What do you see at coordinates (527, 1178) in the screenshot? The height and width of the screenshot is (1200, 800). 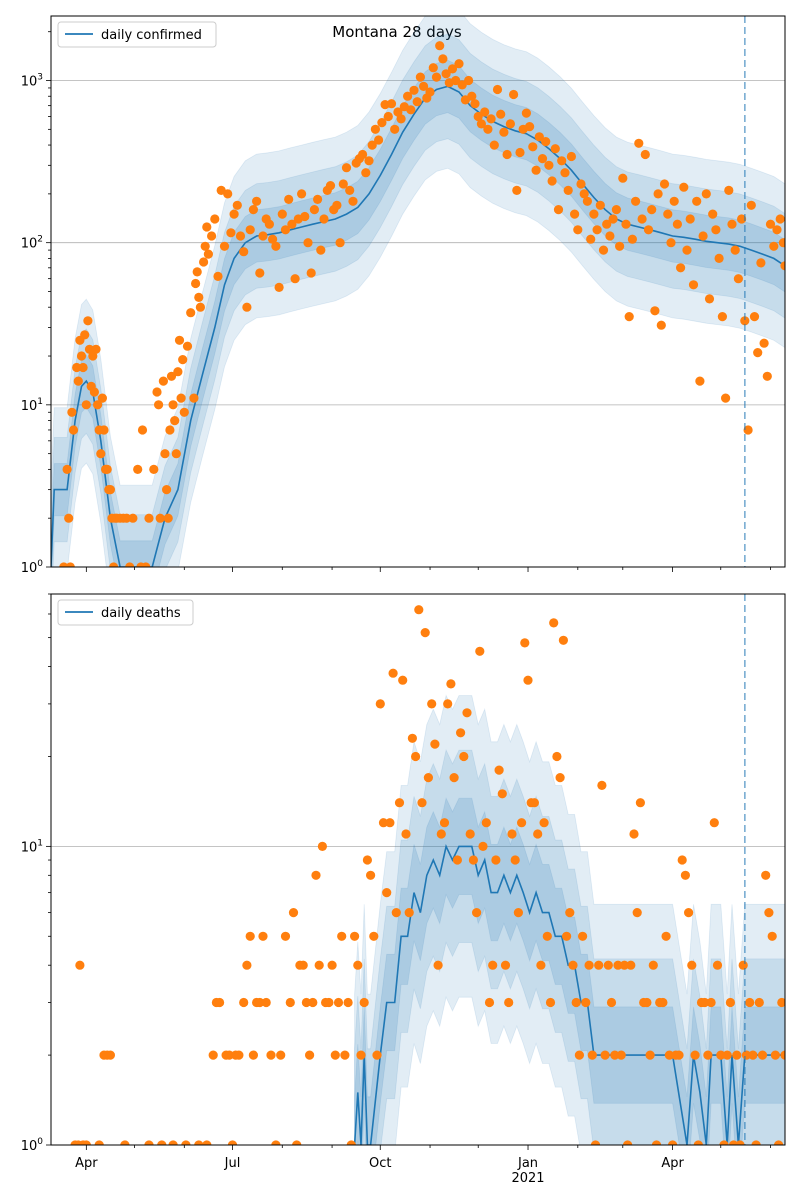 I see `x-year-label: 2021` at bounding box center [527, 1178].